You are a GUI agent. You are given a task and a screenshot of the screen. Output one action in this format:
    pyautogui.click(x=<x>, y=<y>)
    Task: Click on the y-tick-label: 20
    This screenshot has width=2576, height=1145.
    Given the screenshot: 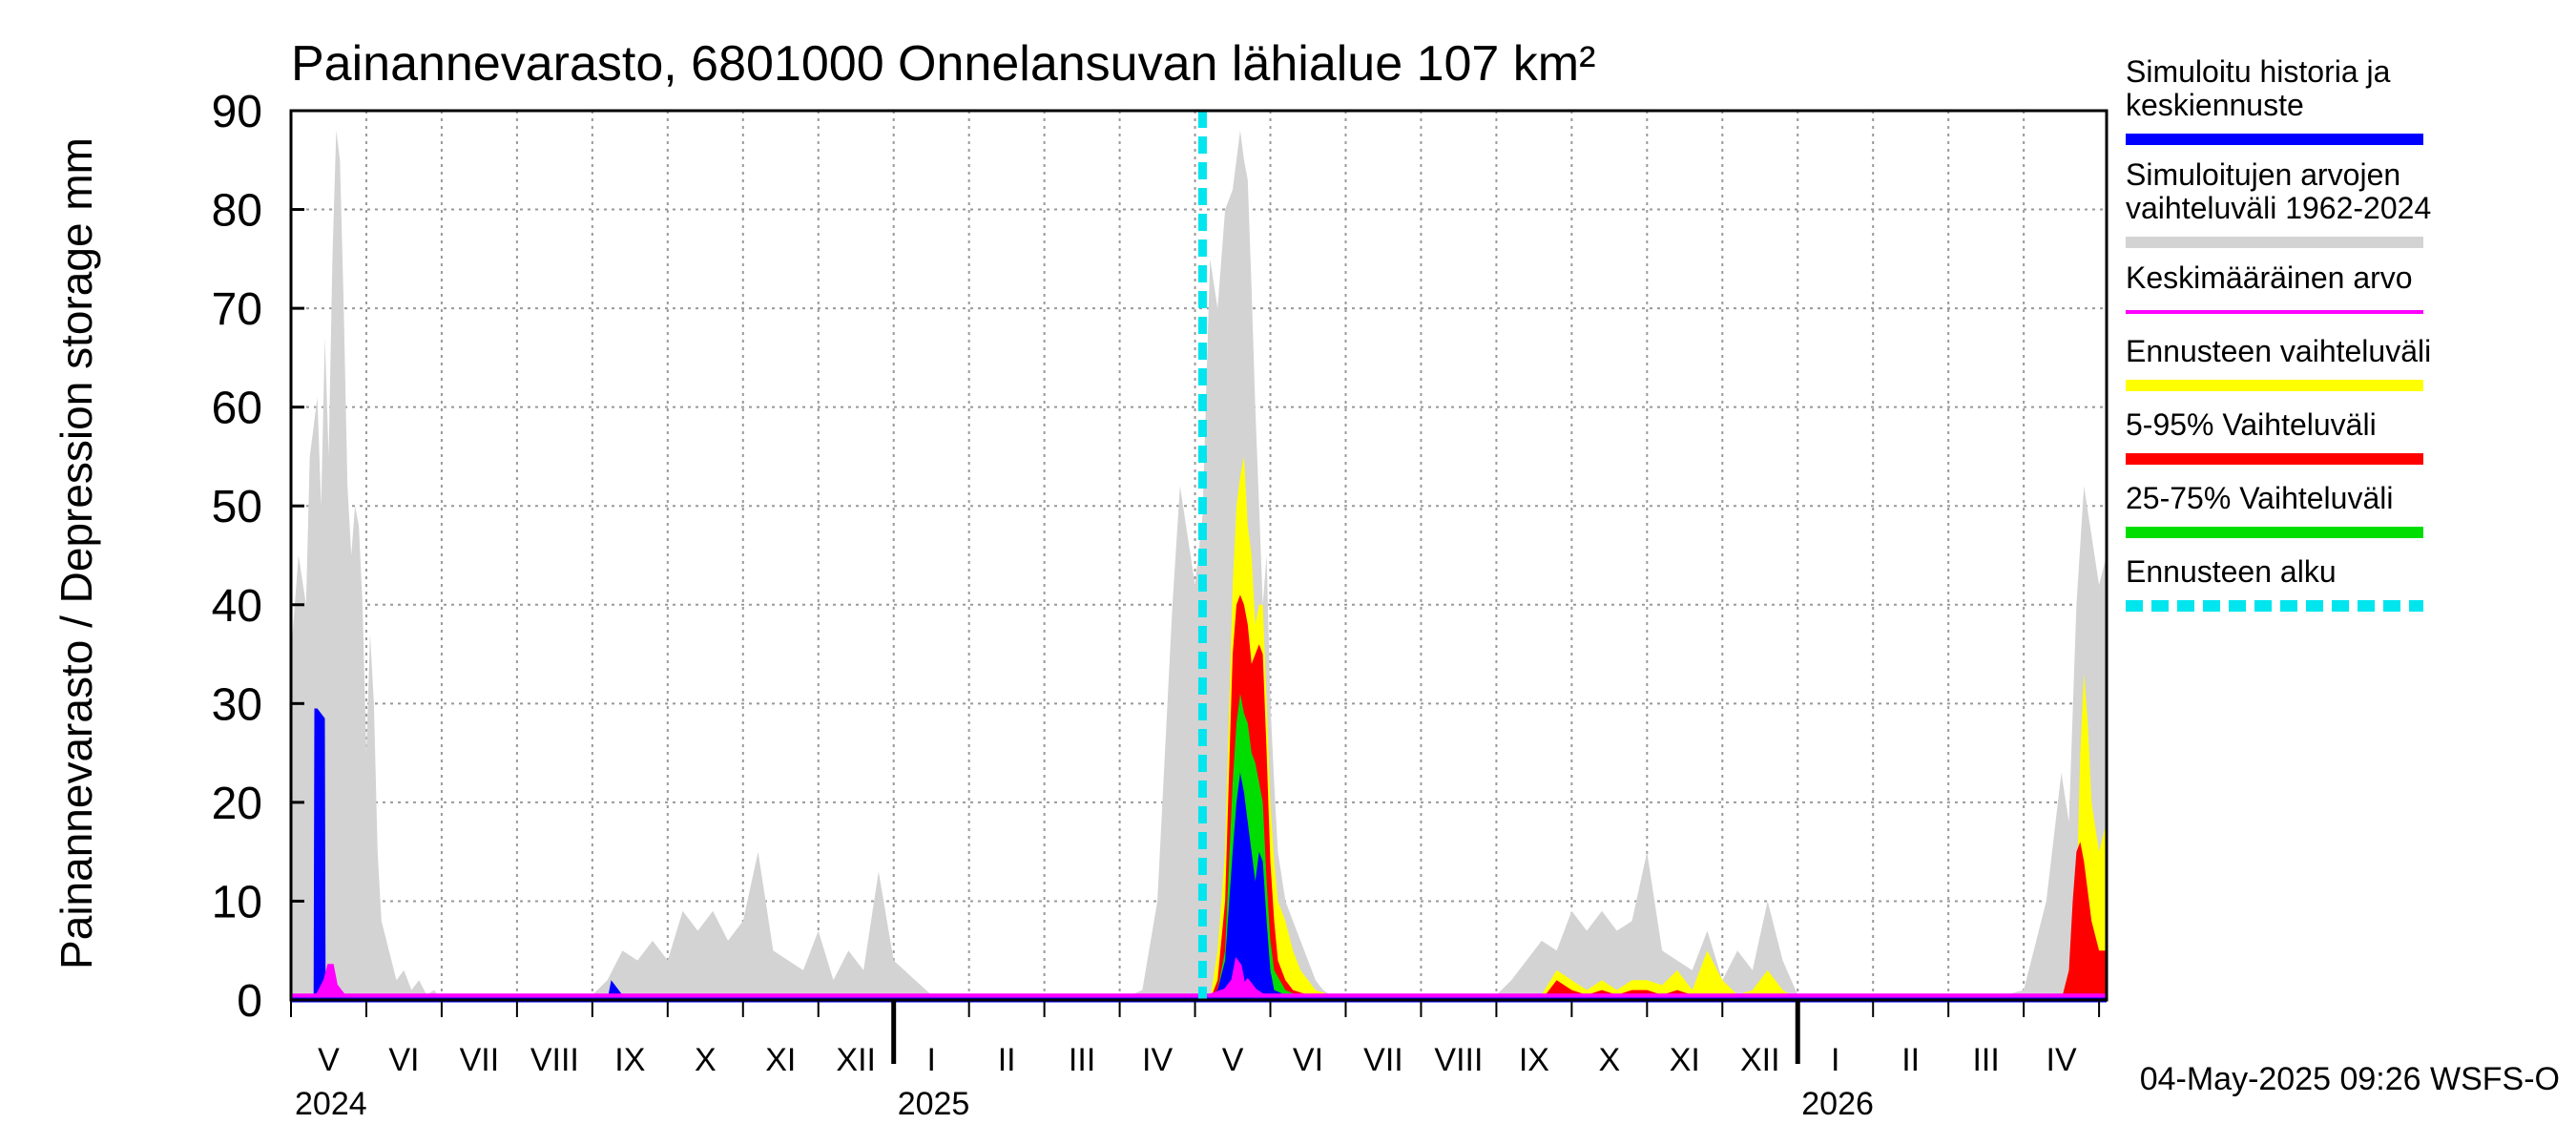 What is the action you would take?
    pyautogui.click(x=237, y=804)
    